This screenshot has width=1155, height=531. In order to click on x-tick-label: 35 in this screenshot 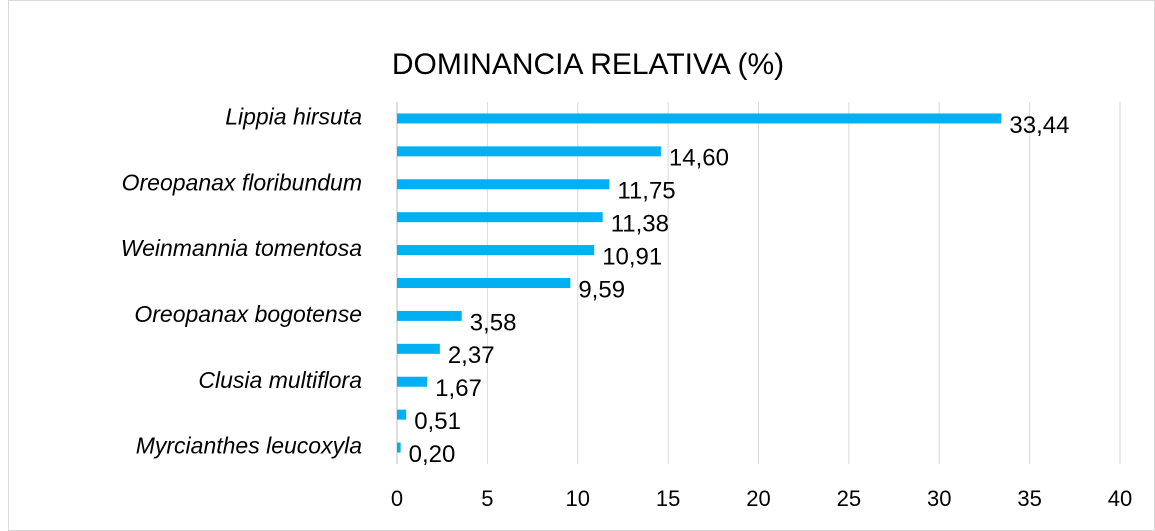, I will do `click(1029, 498)`.